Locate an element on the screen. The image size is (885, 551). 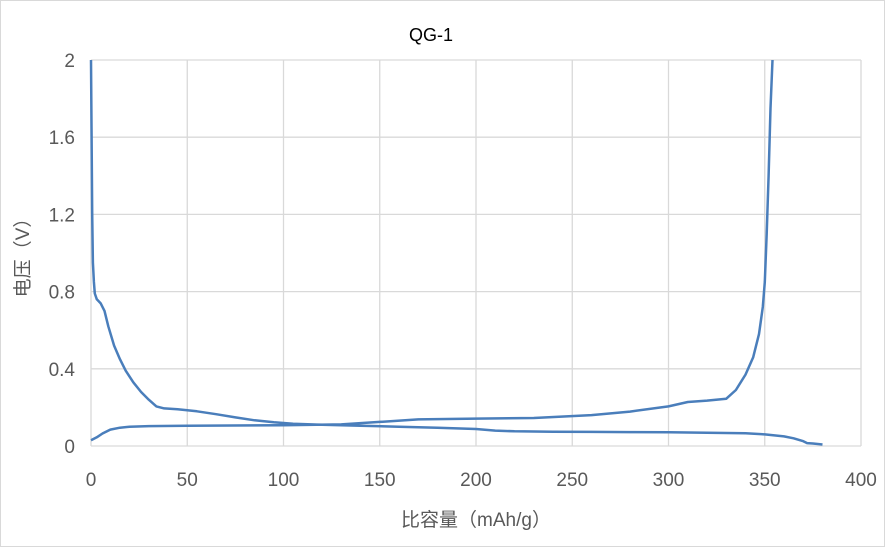
y-tick-label: 1.6 is located at coordinates (62, 138).